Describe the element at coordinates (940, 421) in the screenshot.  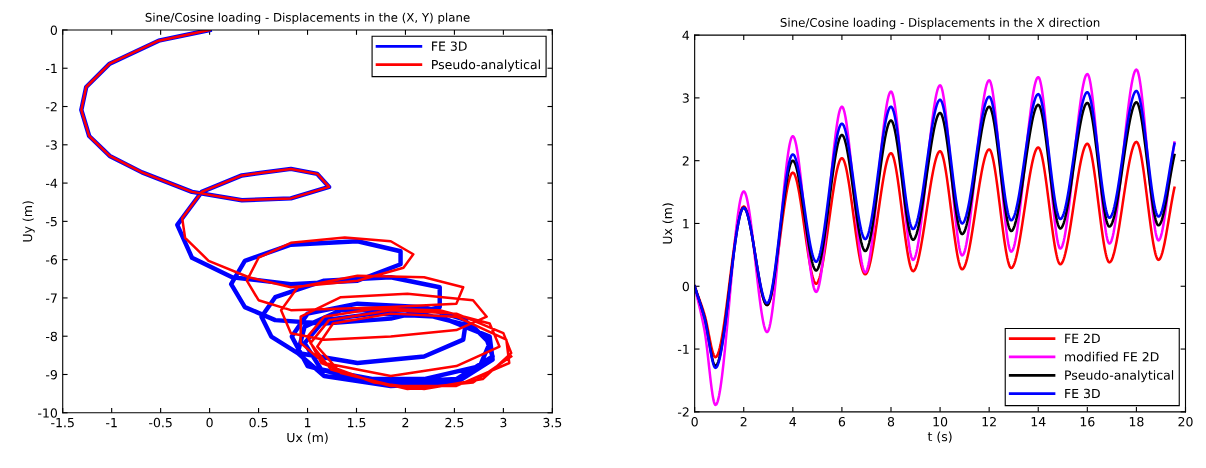
I see `x-tick-label: 10` at that location.